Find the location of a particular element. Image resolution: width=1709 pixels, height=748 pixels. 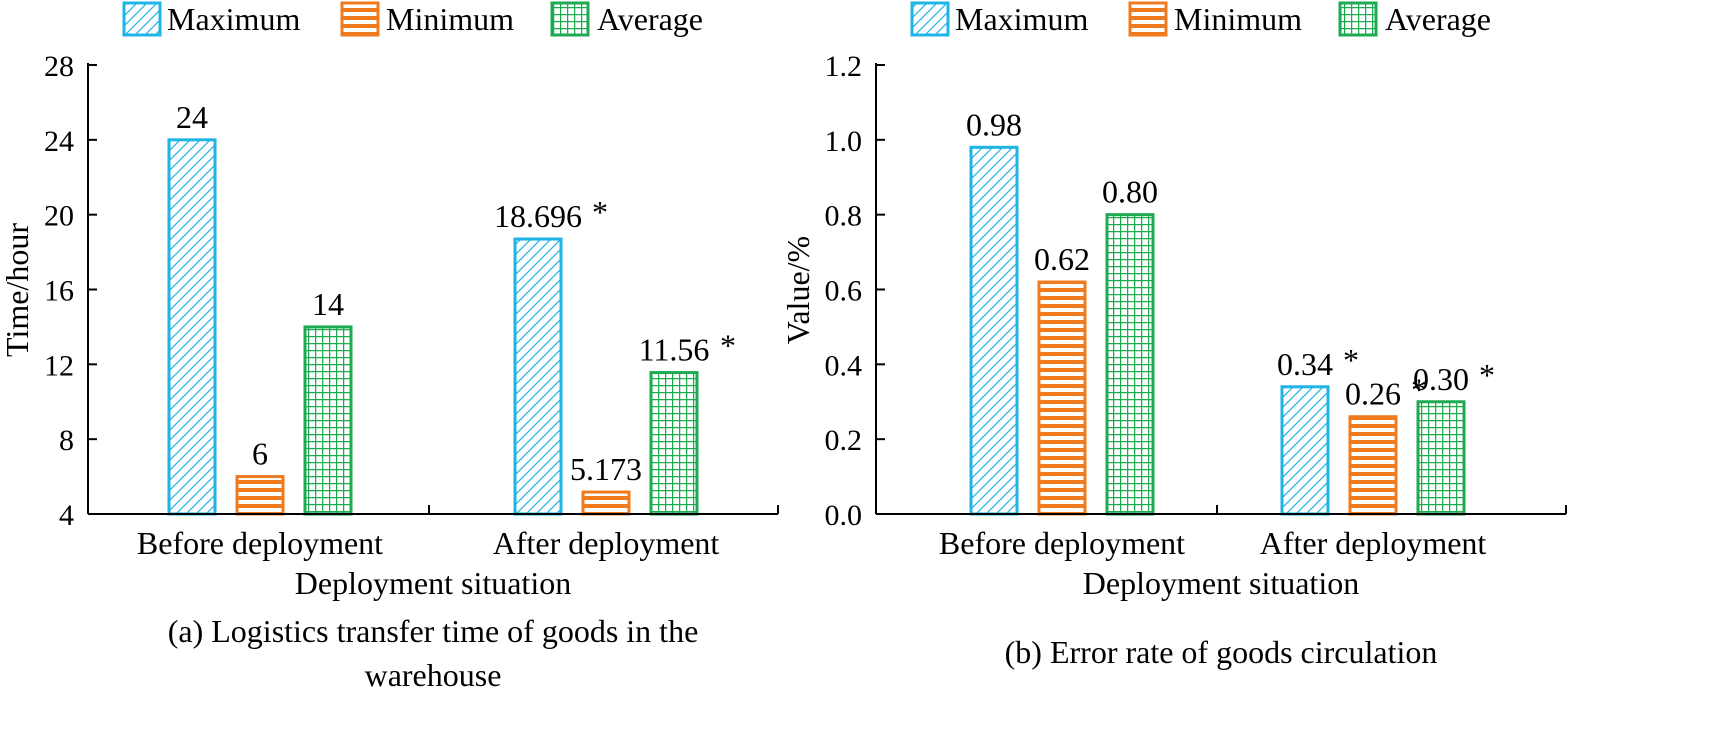

data-label-minimum-before: 6 is located at coordinates (260, 454).